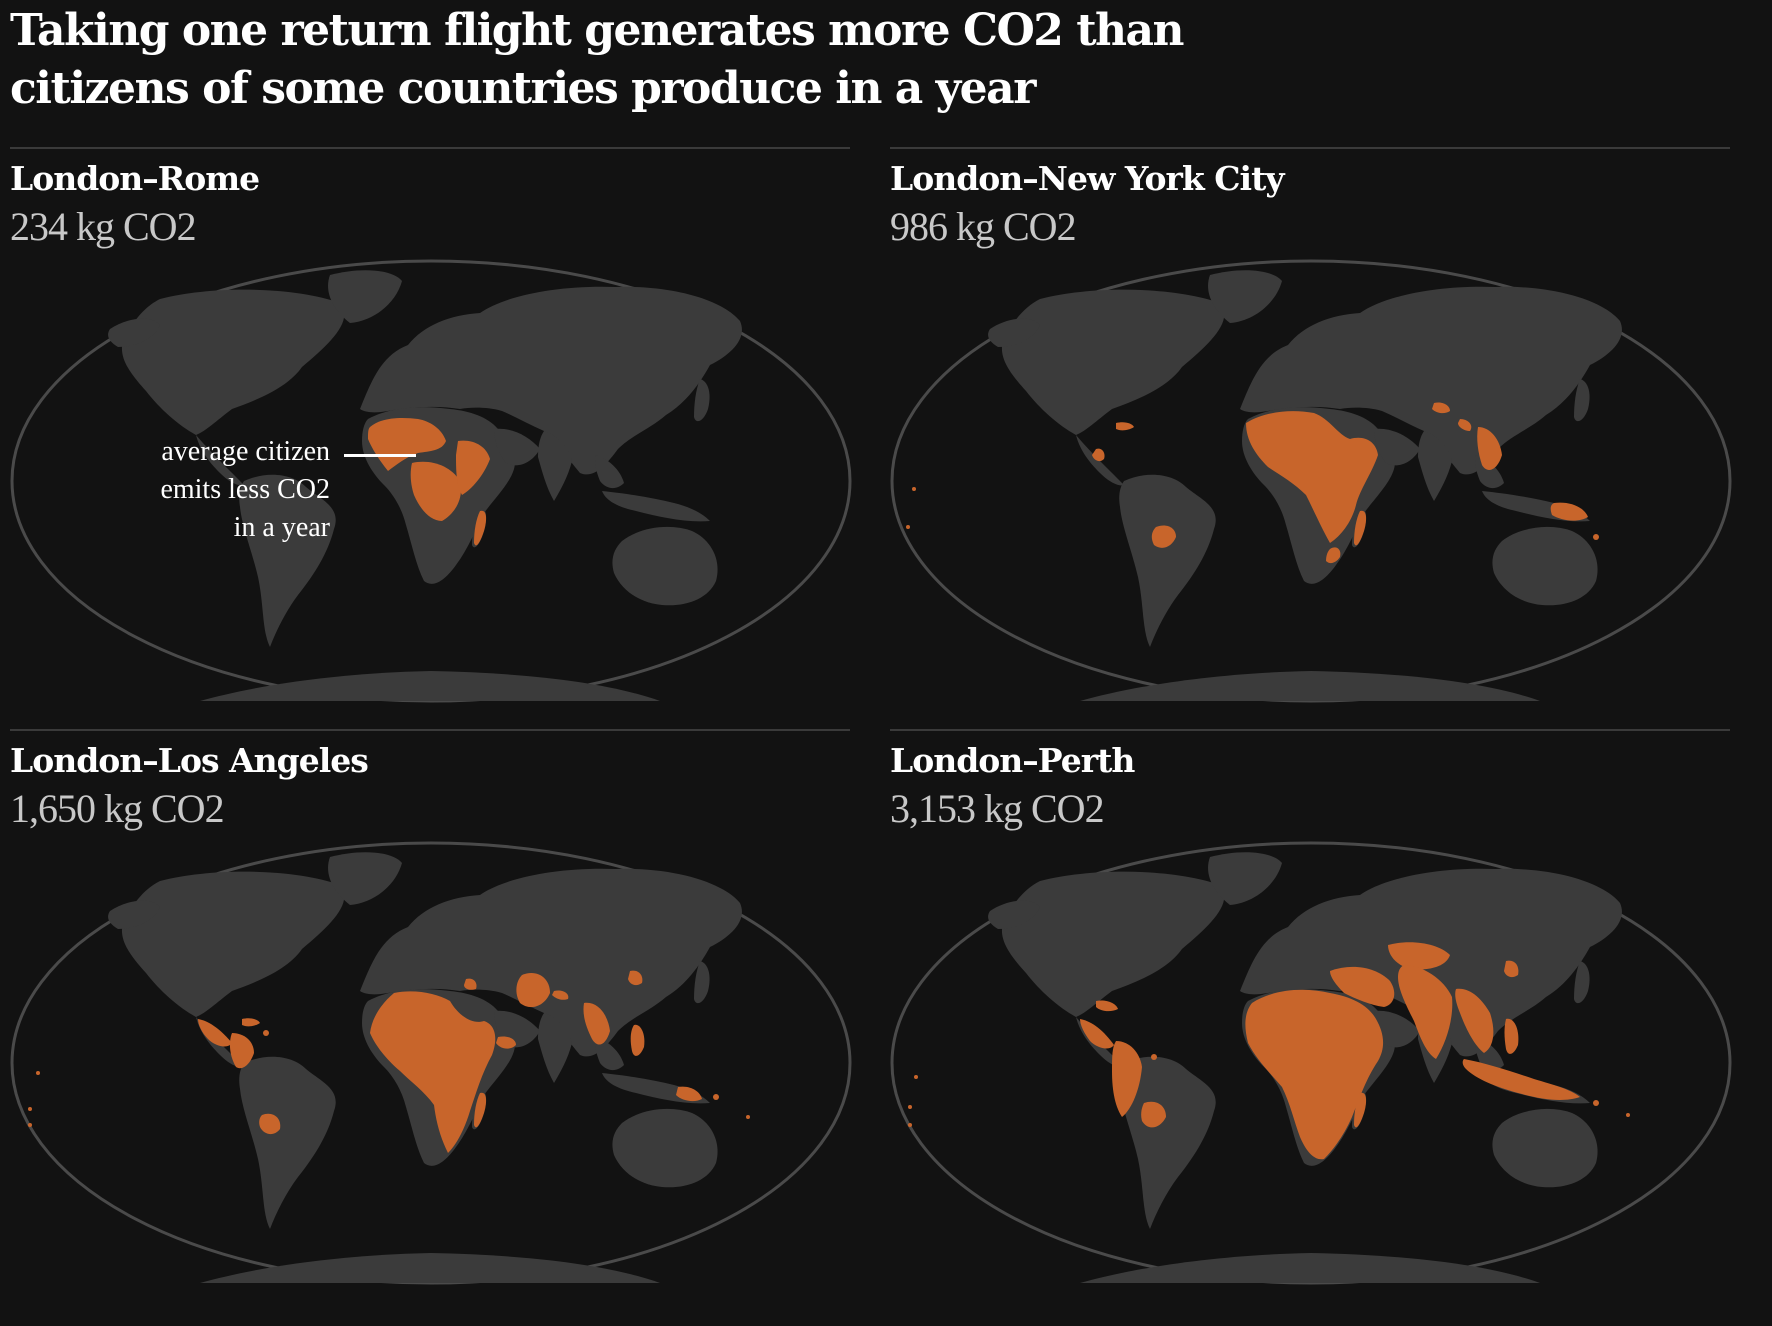 Image resolution: width=1772 pixels, height=1326 pixels. I want to click on emissions-value: 234 kg CO2, so click(103, 226).